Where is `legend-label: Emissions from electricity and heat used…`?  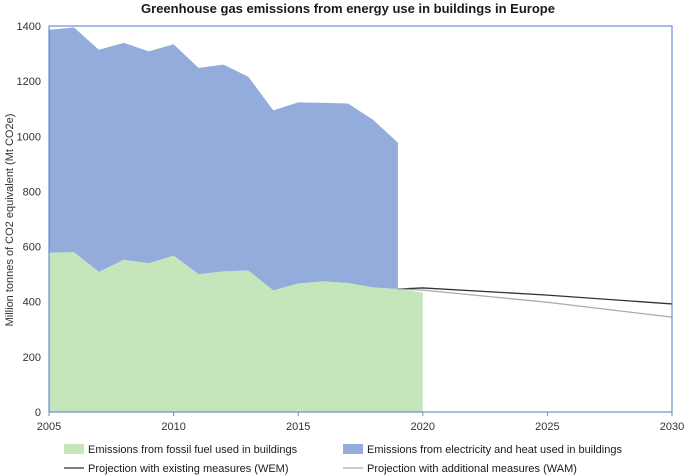
legend-label: Emissions from electricity and heat used… is located at coordinates (494, 450).